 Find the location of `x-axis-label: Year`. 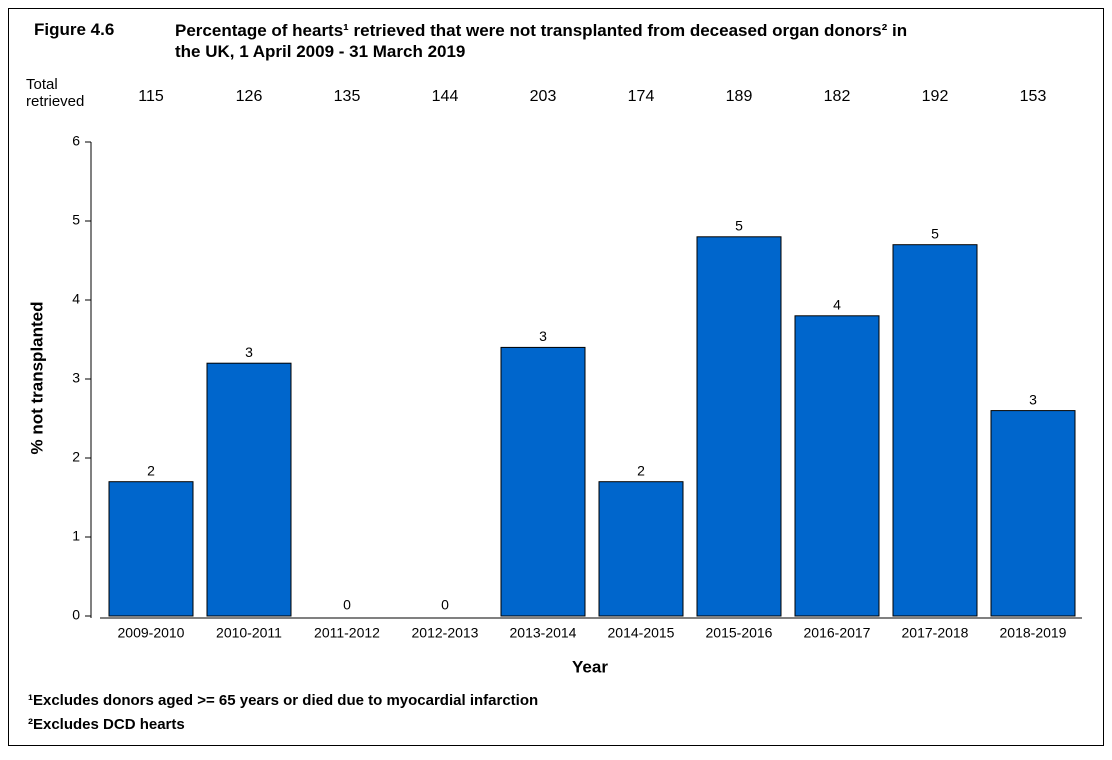

x-axis-label: Year is located at coordinates (590, 666).